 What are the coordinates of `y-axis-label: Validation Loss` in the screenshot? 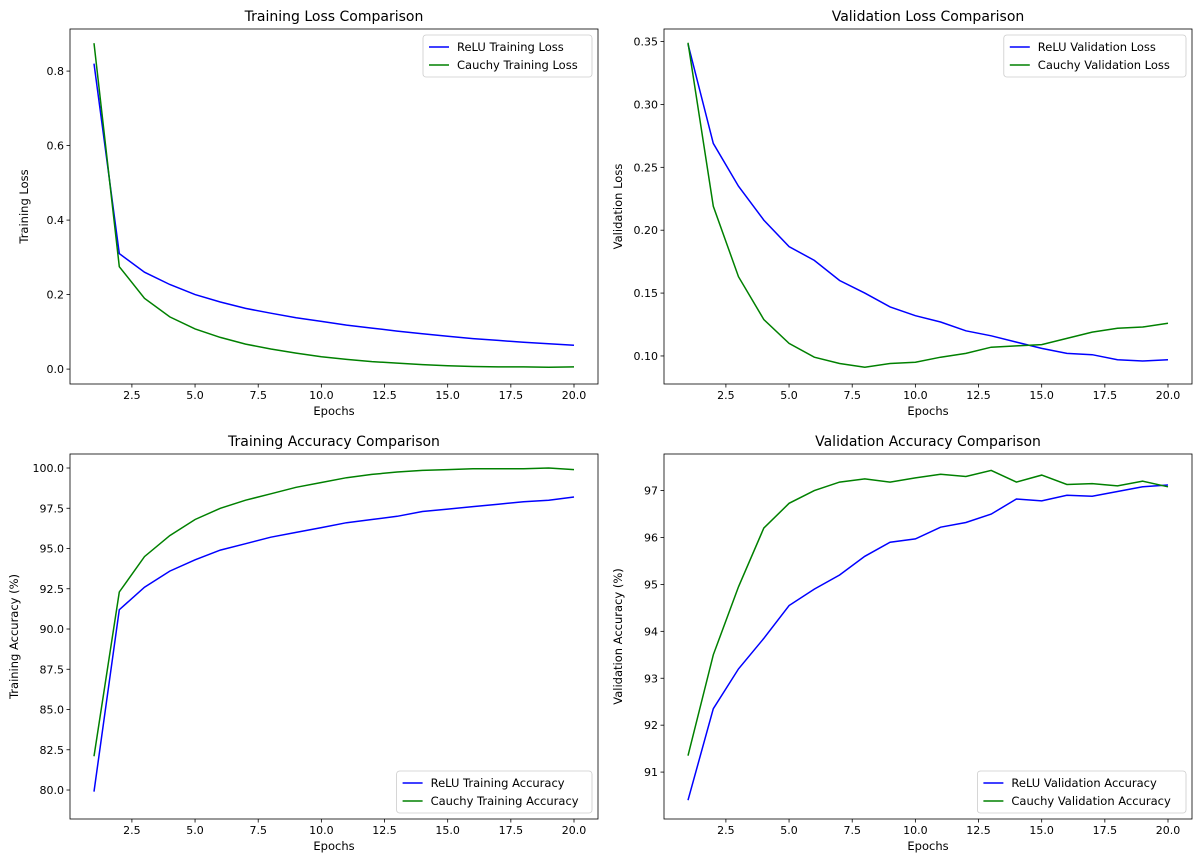 It's located at (618, 207).